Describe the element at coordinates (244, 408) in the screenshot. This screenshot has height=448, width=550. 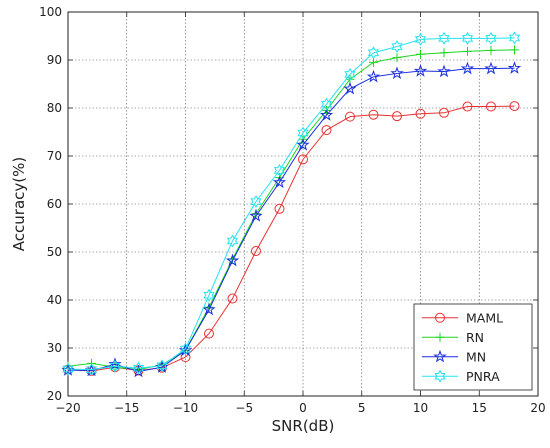
I see `x-tick-label: −5` at that location.